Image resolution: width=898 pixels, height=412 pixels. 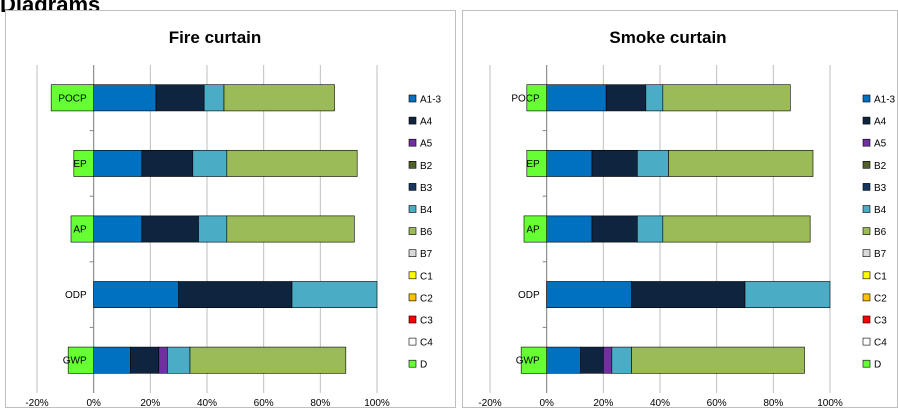 What do you see at coordinates (535, 229) in the screenshot?
I see `smoke-curtain-bar-ap-d` at bounding box center [535, 229].